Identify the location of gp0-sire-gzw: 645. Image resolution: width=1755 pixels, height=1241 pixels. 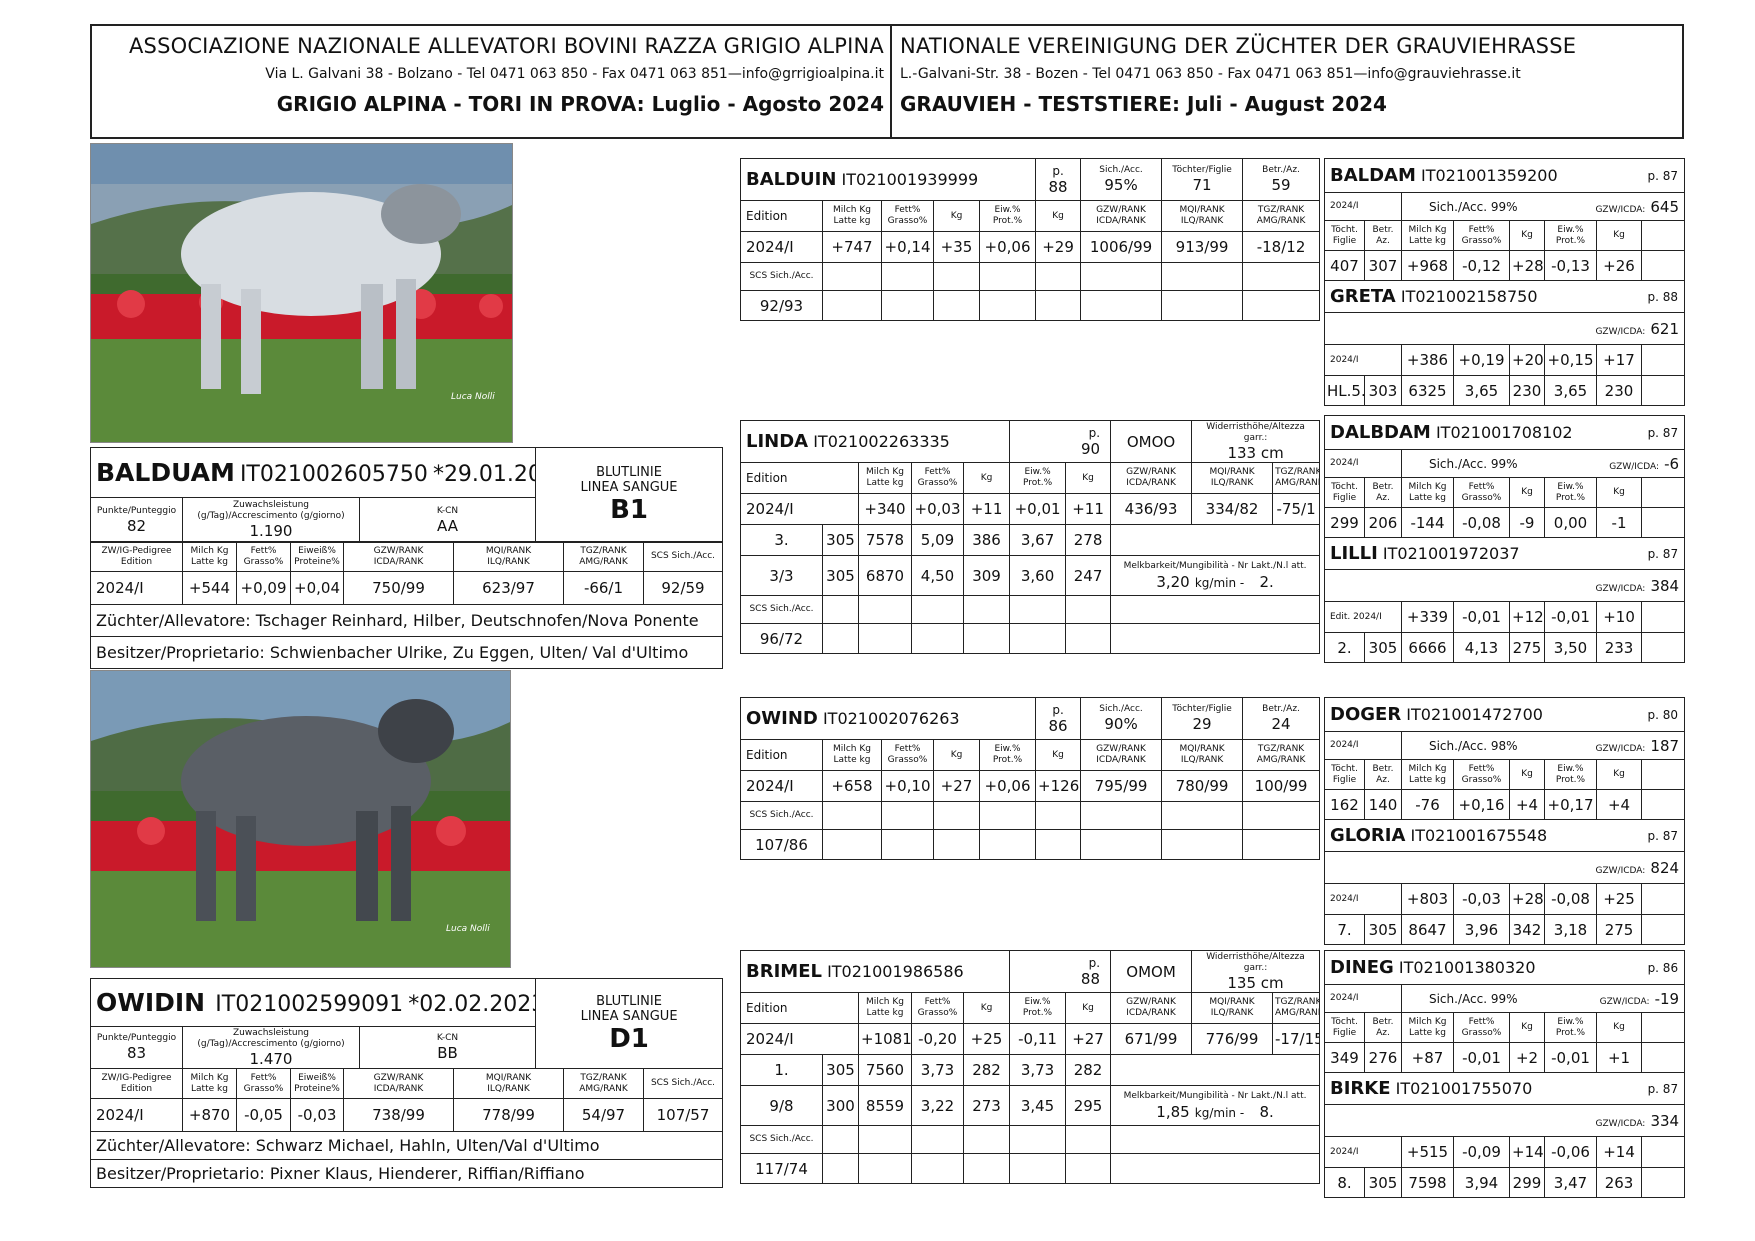
(1664, 207).